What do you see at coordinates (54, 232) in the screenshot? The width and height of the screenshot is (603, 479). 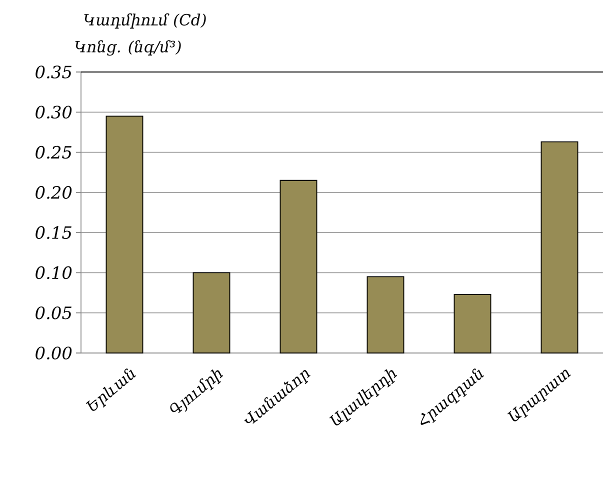 I see `y-tick-label: 0.15` at bounding box center [54, 232].